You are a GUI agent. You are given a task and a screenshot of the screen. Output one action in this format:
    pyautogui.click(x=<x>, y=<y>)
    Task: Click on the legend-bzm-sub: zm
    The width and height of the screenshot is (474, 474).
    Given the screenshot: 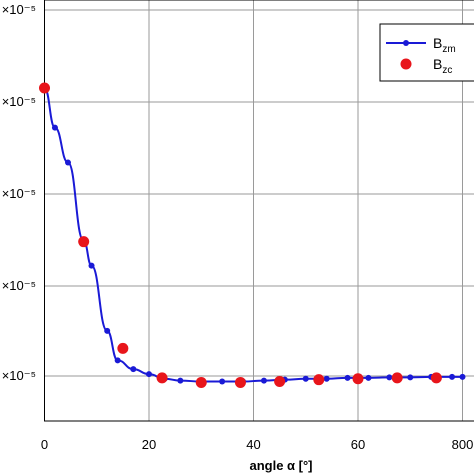 What is the action you would take?
    pyautogui.click(x=448, y=49)
    